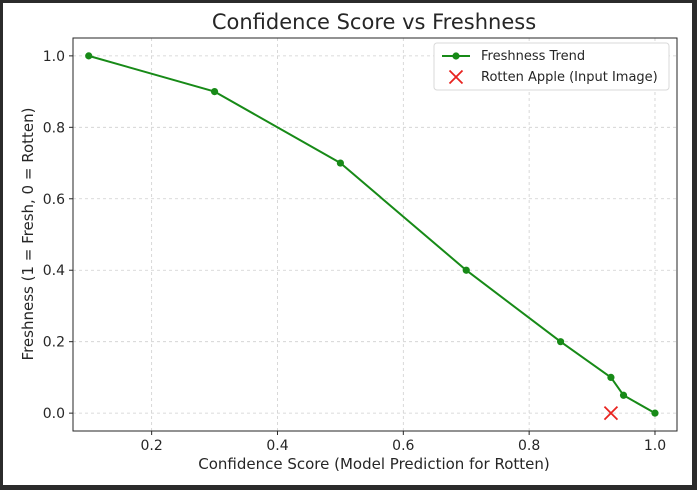  What do you see at coordinates (611, 413) in the screenshot?
I see `rotten-apple-marker` at bounding box center [611, 413].